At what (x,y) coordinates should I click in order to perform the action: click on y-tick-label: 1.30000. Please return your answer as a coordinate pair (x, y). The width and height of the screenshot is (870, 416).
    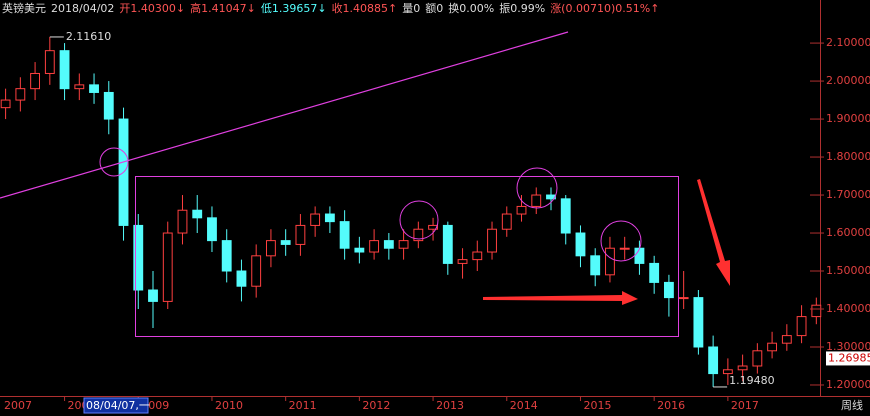
    Looking at the image, I should click on (848, 346).